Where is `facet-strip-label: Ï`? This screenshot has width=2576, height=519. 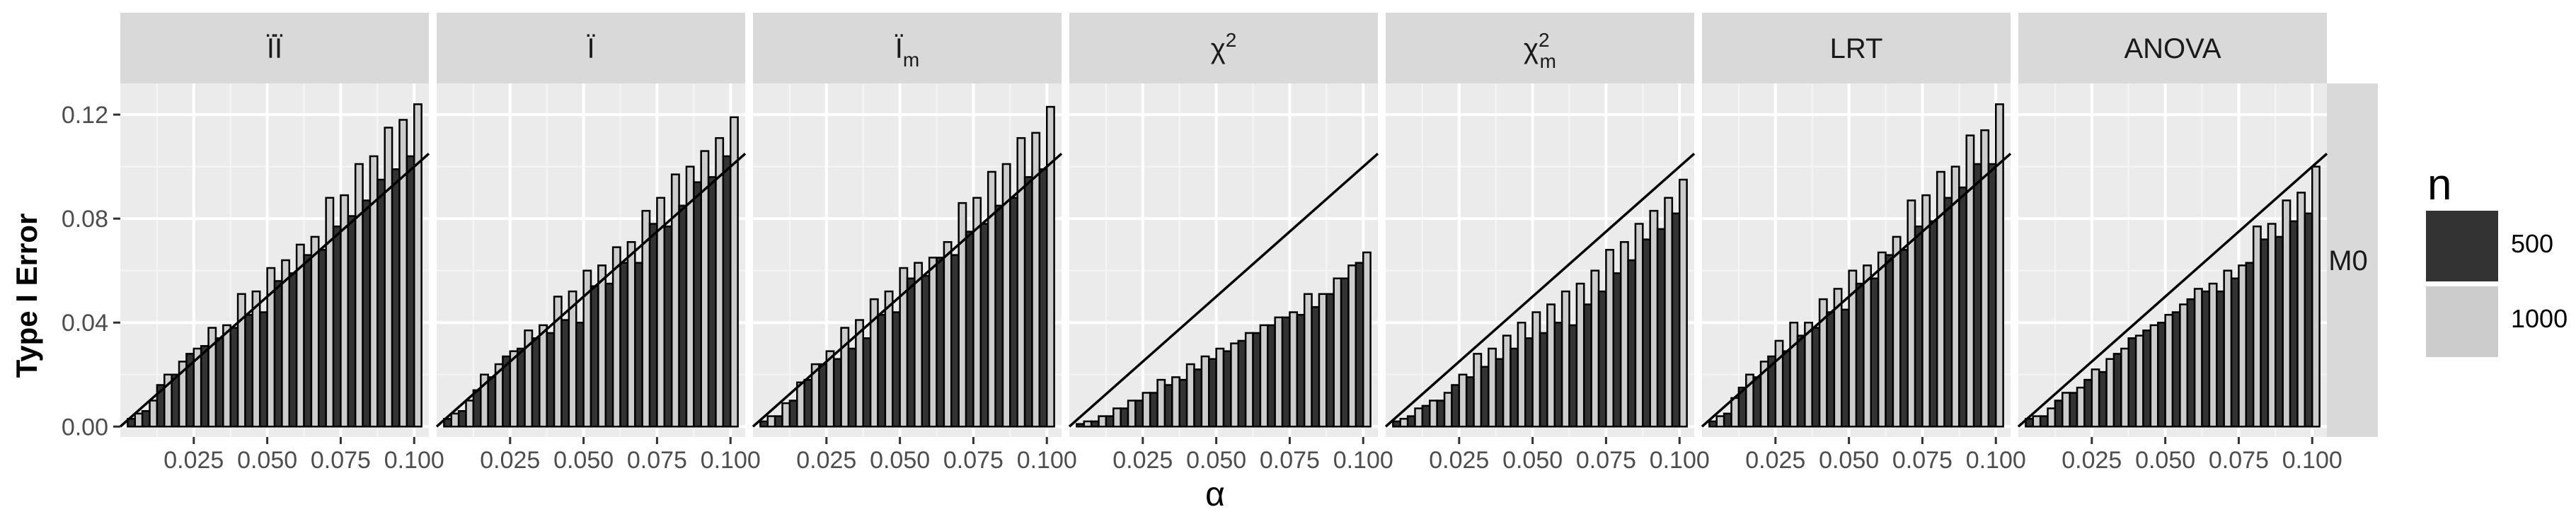
facet-strip-label: Ï is located at coordinates (591, 48).